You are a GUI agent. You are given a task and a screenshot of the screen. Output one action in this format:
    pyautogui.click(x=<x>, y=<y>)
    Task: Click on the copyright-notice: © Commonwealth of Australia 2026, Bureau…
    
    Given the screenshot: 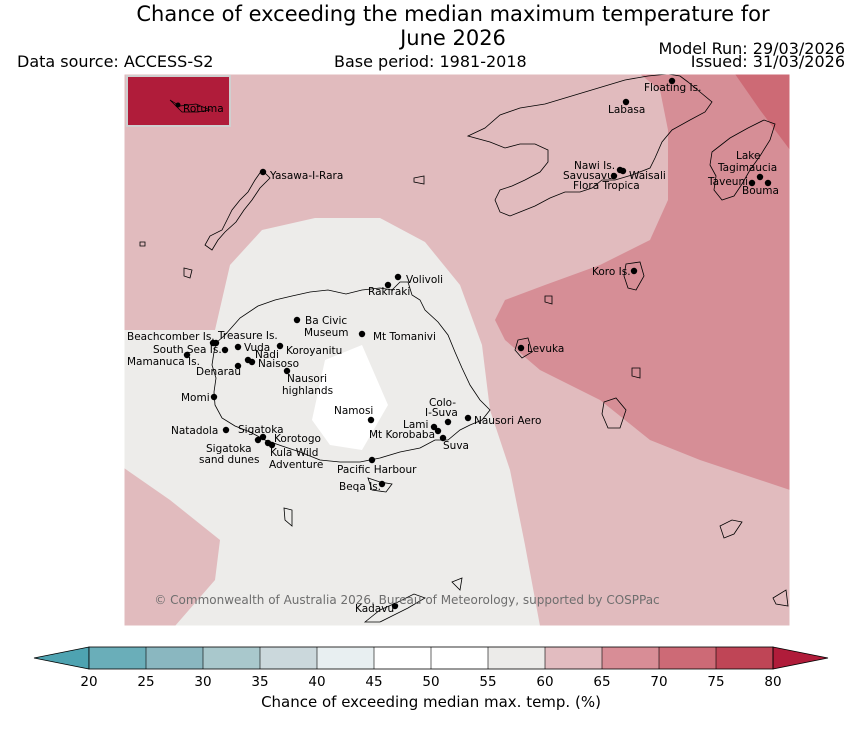 What is the action you would take?
    pyautogui.click(x=406, y=600)
    